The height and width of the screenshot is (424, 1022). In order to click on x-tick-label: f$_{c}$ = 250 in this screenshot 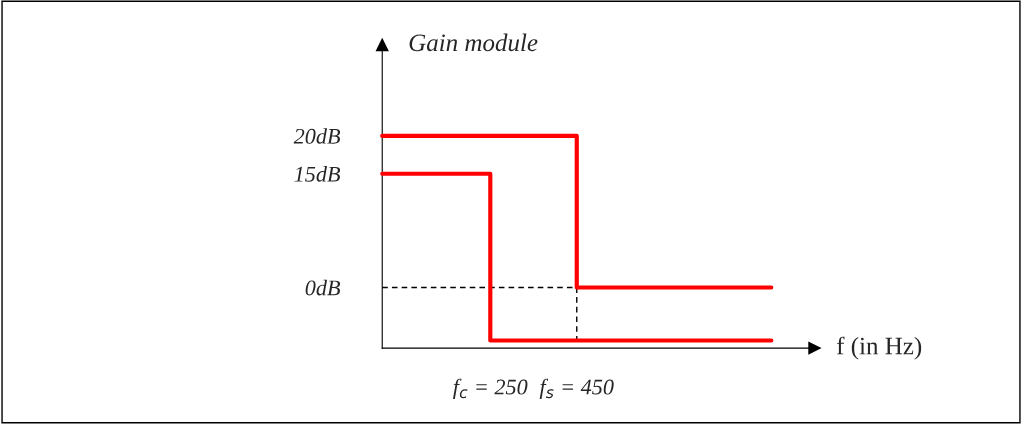, I will do `click(490, 389)`.